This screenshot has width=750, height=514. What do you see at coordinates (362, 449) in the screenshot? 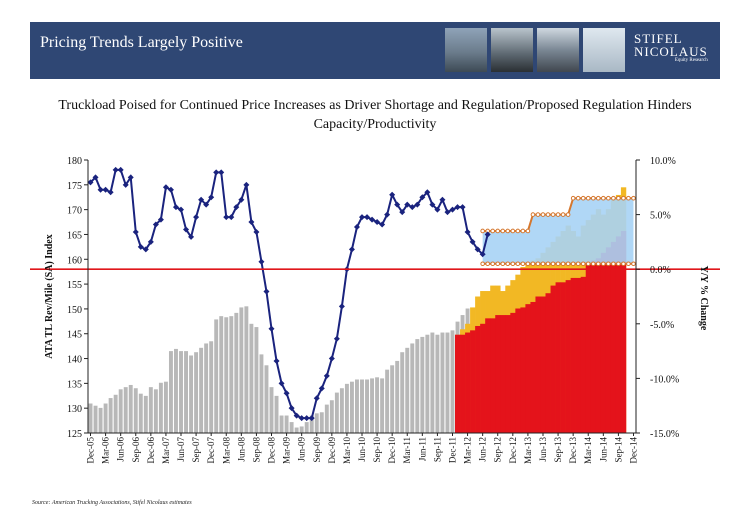
I see `x-tick-label: Jun-10` at bounding box center [362, 449].